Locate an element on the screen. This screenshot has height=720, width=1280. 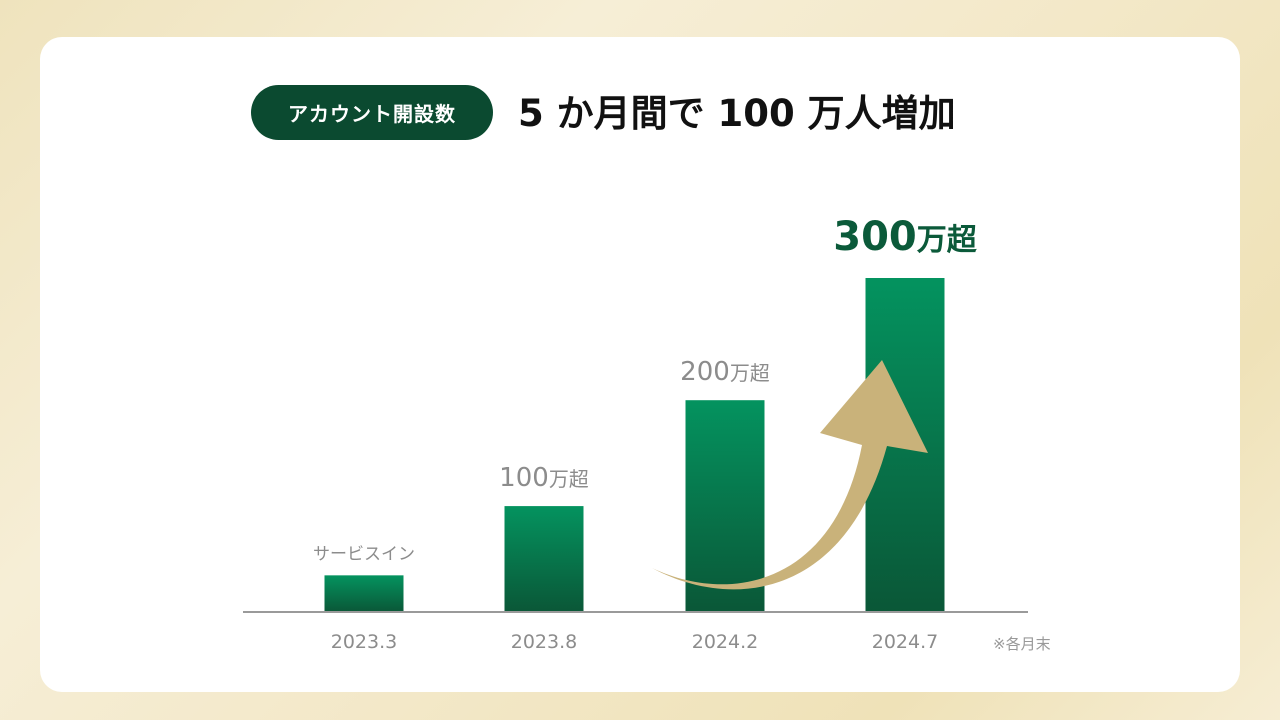
headline: 5 か月間で 100 万人増加 is located at coordinates (737, 113).